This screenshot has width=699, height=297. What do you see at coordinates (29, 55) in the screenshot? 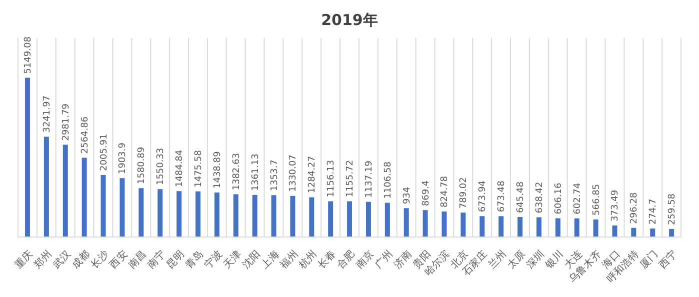
I see `data-label: 5149.08` at bounding box center [29, 55].